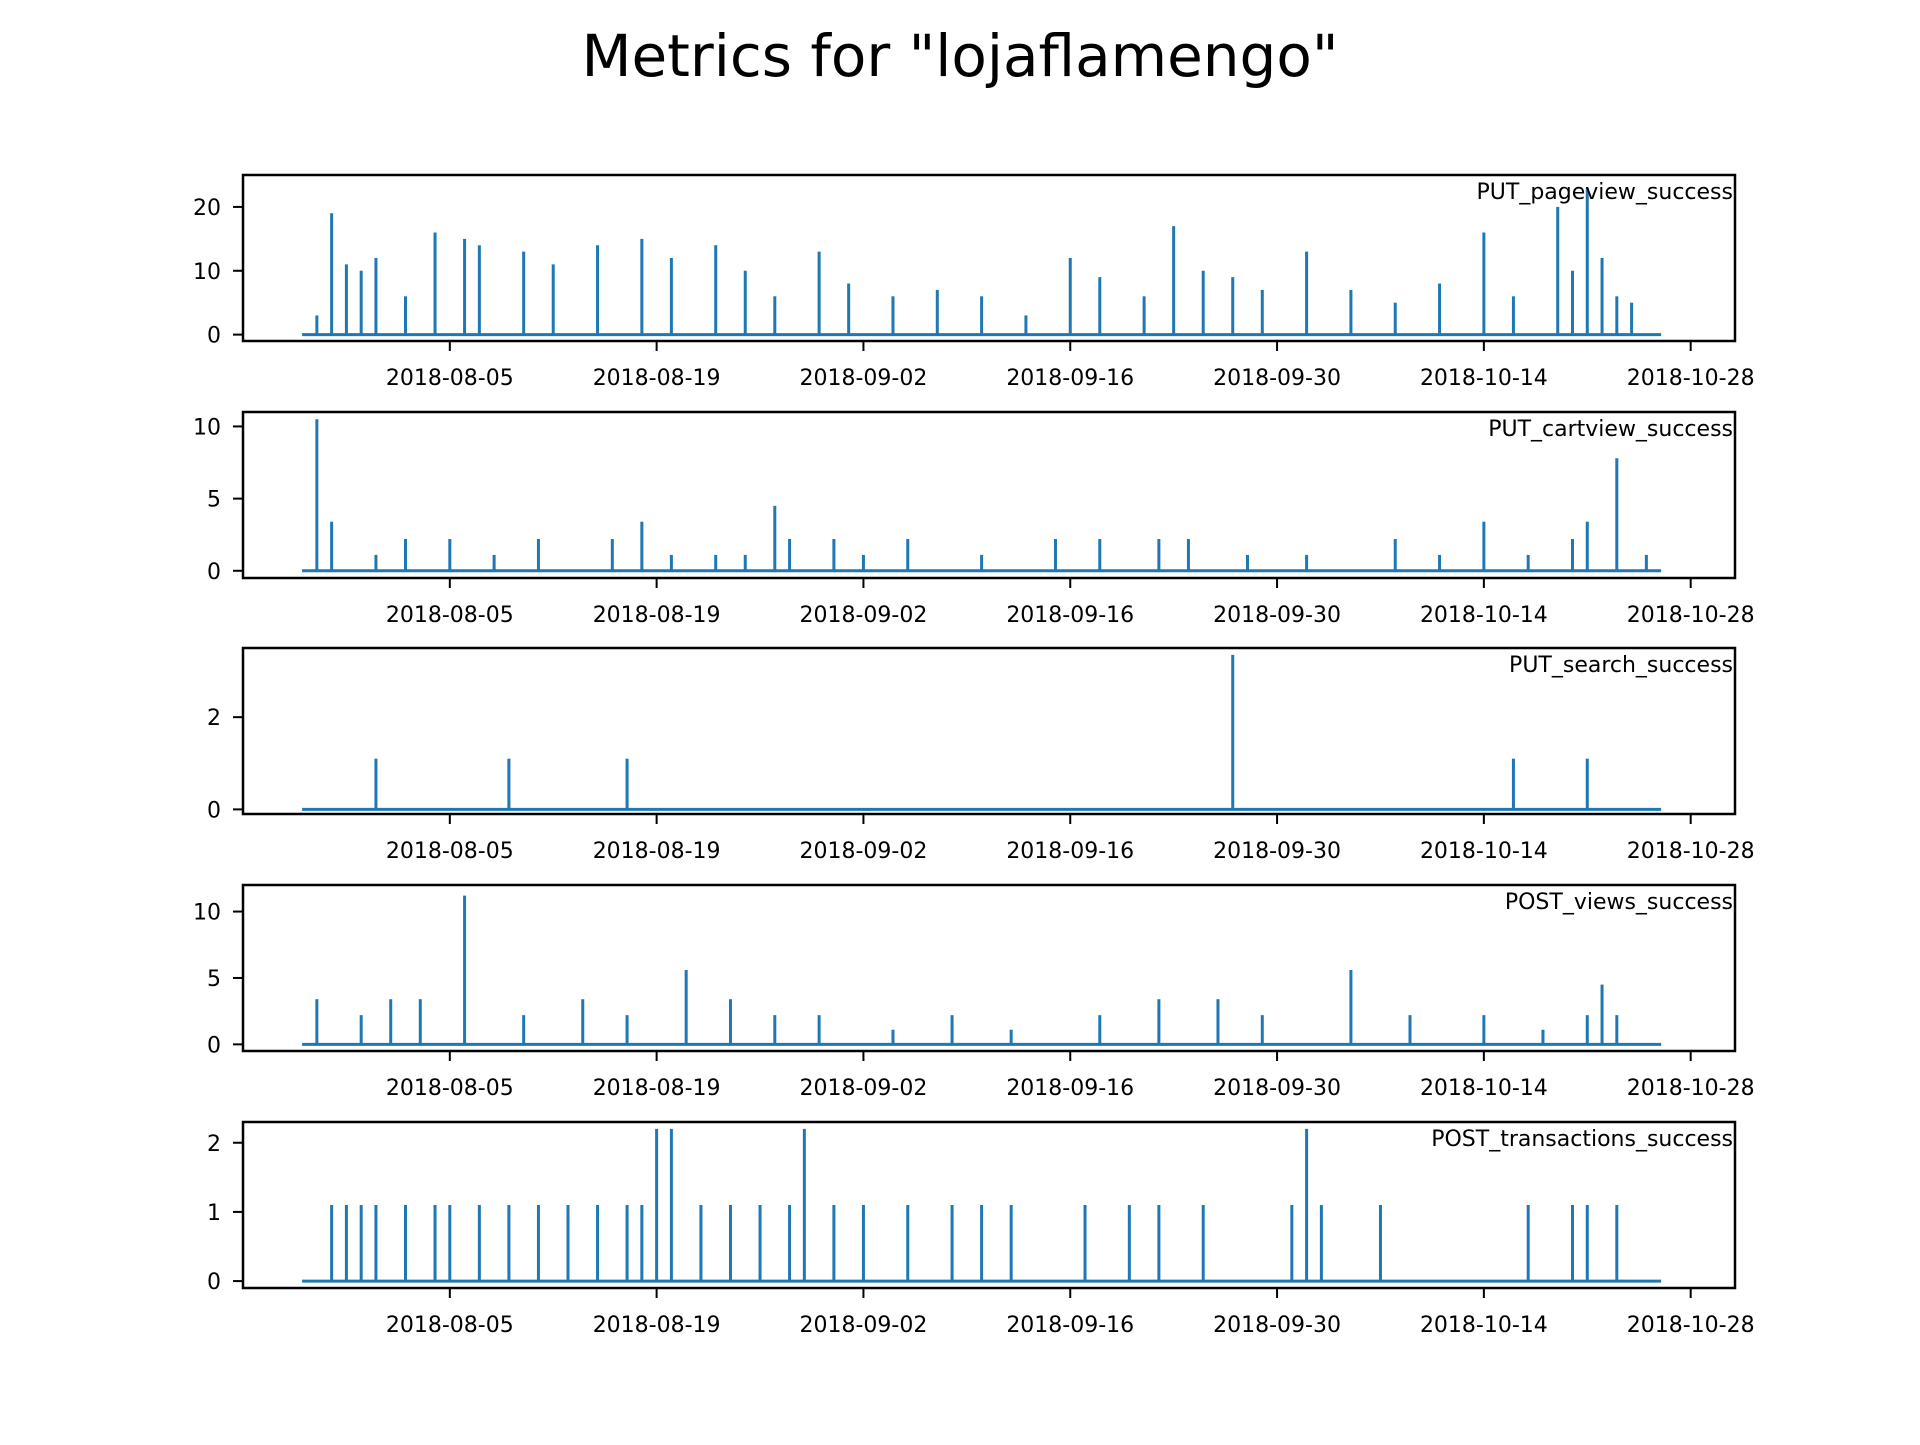  Describe the element at coordinates (207, 208) in the screenshot. I see `y-tick-label: 20` at that location.